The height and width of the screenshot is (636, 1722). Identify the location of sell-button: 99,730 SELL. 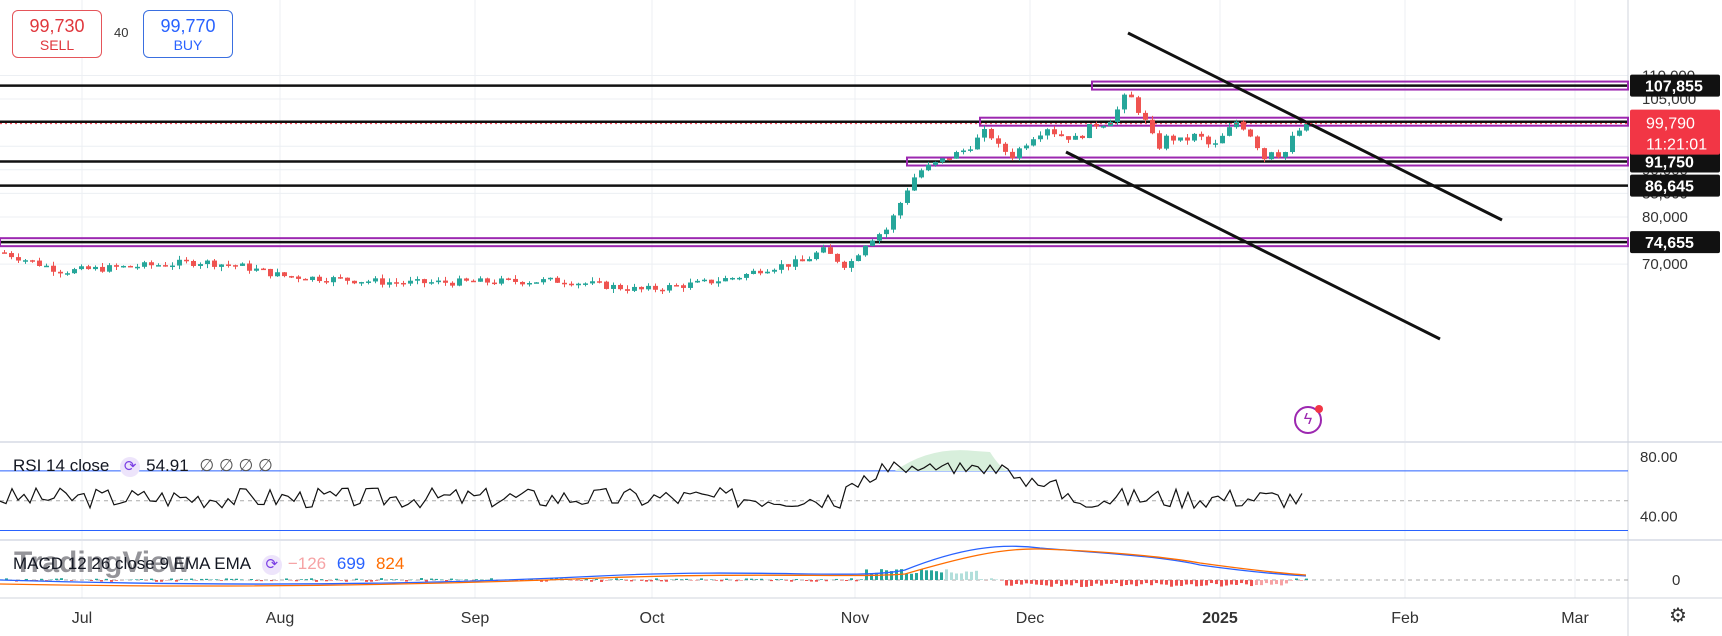
(57, 34).